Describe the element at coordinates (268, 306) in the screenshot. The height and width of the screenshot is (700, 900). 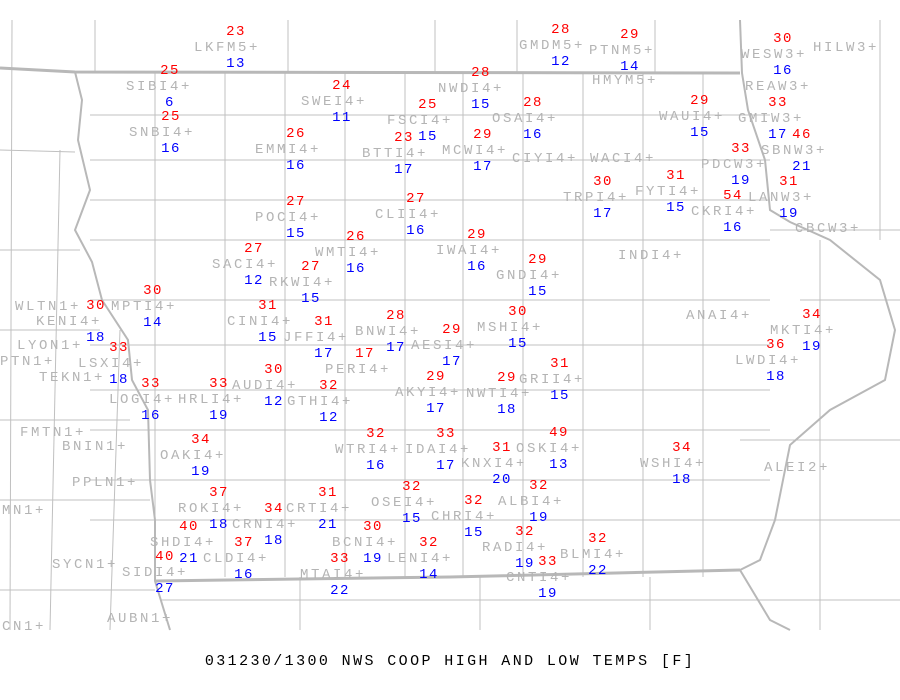
I see `high-temp: 31` at that location.